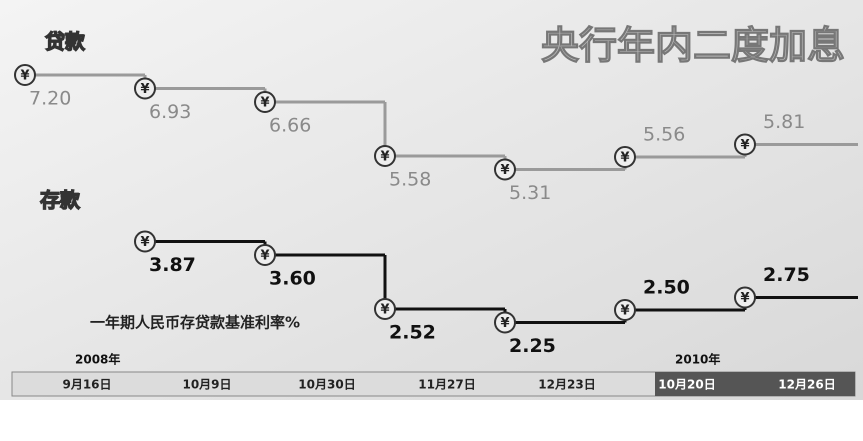 The image size is (863, 441). I want to click on x-tick-label: 12月26日, so click(806, 385).